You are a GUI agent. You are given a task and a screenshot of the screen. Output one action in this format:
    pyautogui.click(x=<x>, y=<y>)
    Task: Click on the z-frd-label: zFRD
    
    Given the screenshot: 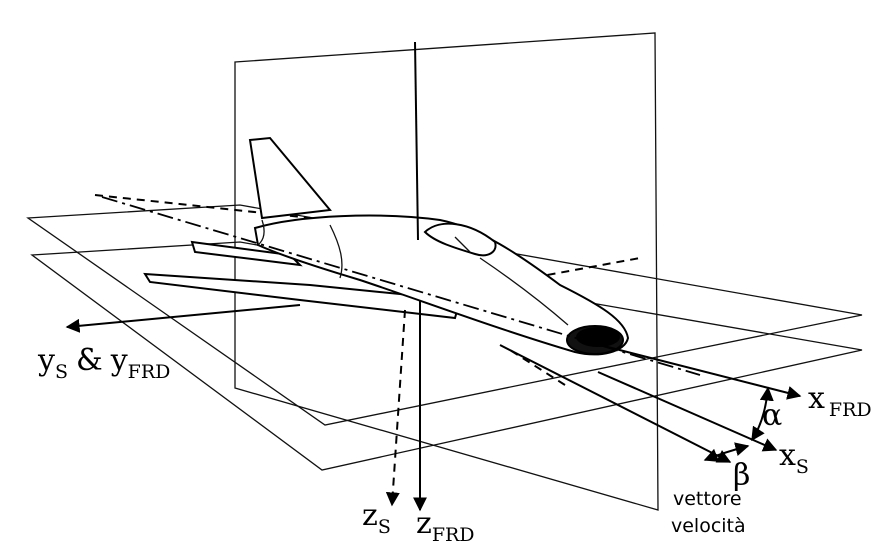 What is the action you would take?
    pyautogui.click(x=445, y=526)
    